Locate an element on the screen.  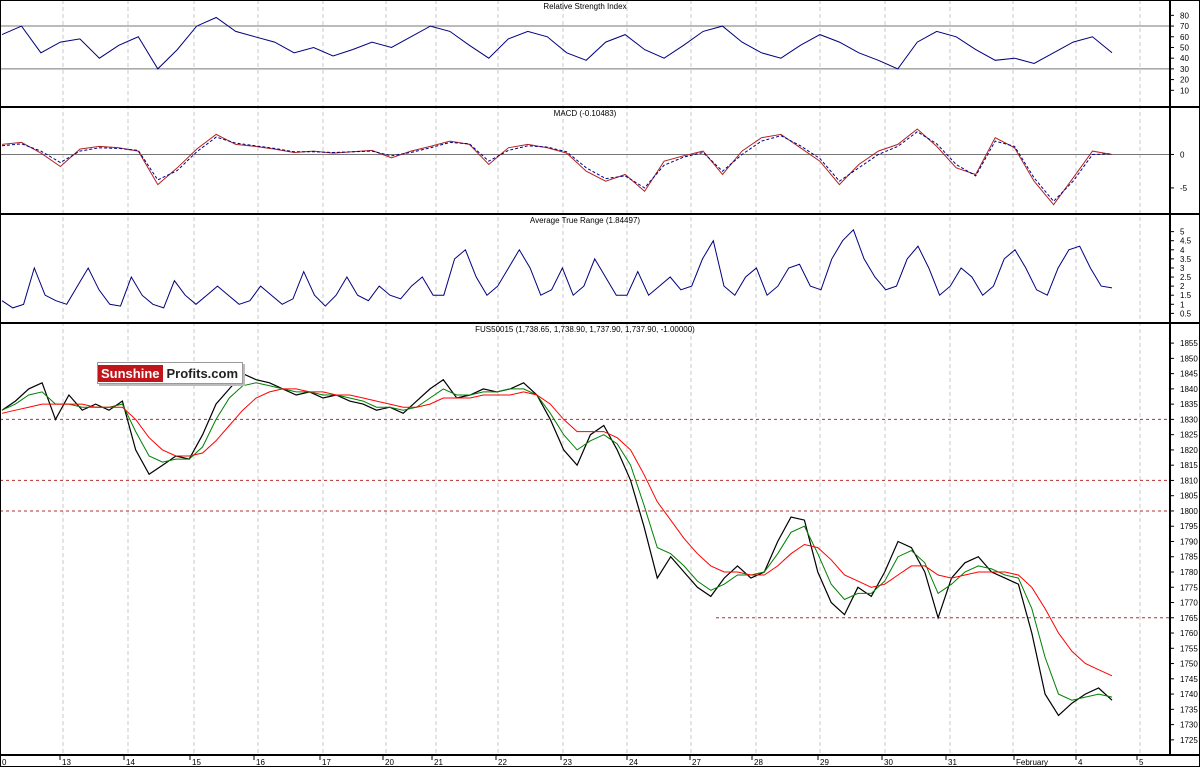
y-tick-label: 1815 is located at coordinates (1189, 465).